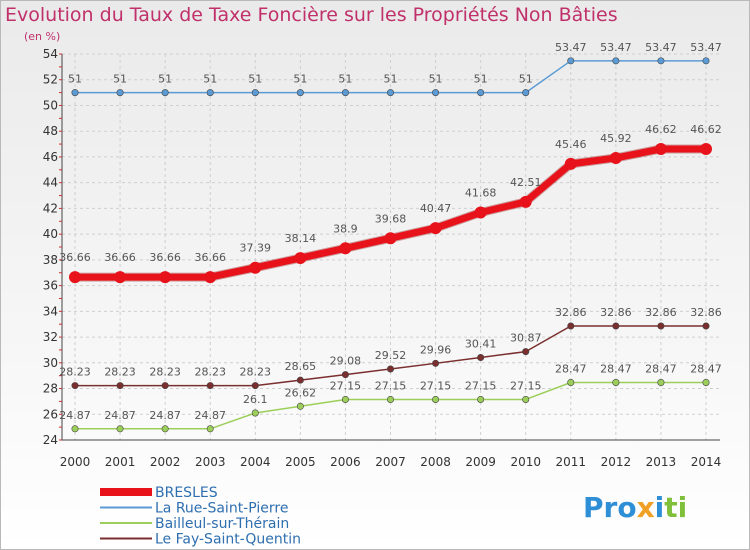 The image size is (750, 550). What do you see at coordinates (50, 311) in the screenshot?
I see `y-tick-label: 34` at bounding box center [50, 311].